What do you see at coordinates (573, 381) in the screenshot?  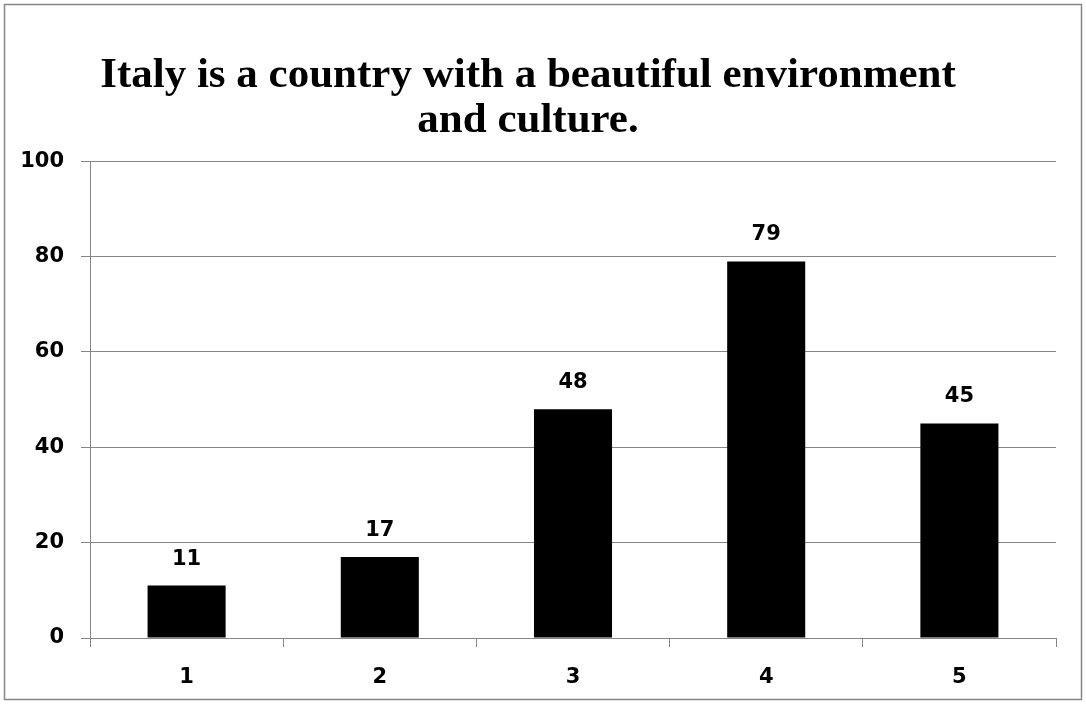 I see `data-label: 48` at bounding box center [573, 381].